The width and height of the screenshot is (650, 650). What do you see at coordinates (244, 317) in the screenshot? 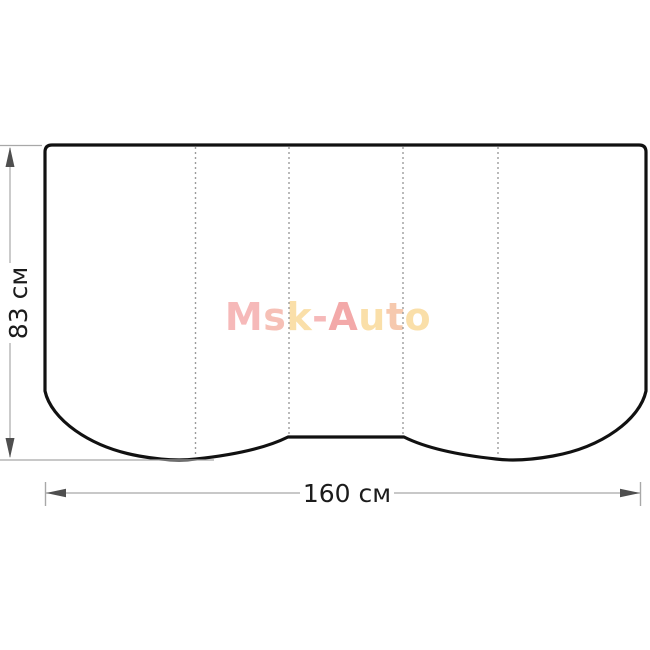
I see `watermark-letter: M` at bounding box center [244, 317].